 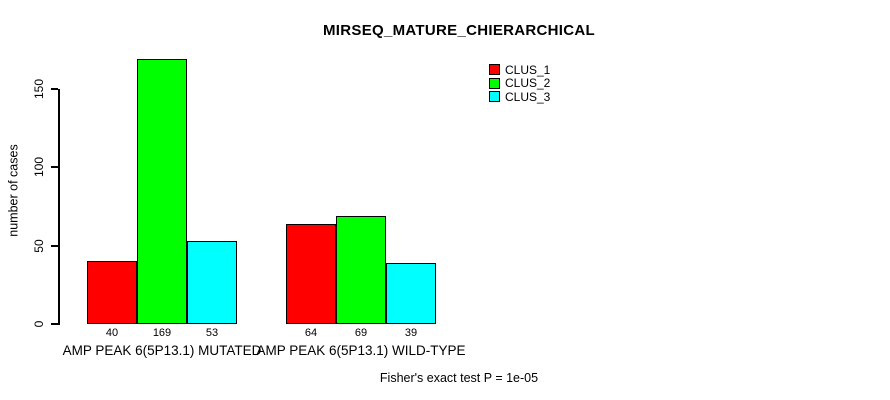 I want to click on legend-swatch-red, so click(x=494, y=70).